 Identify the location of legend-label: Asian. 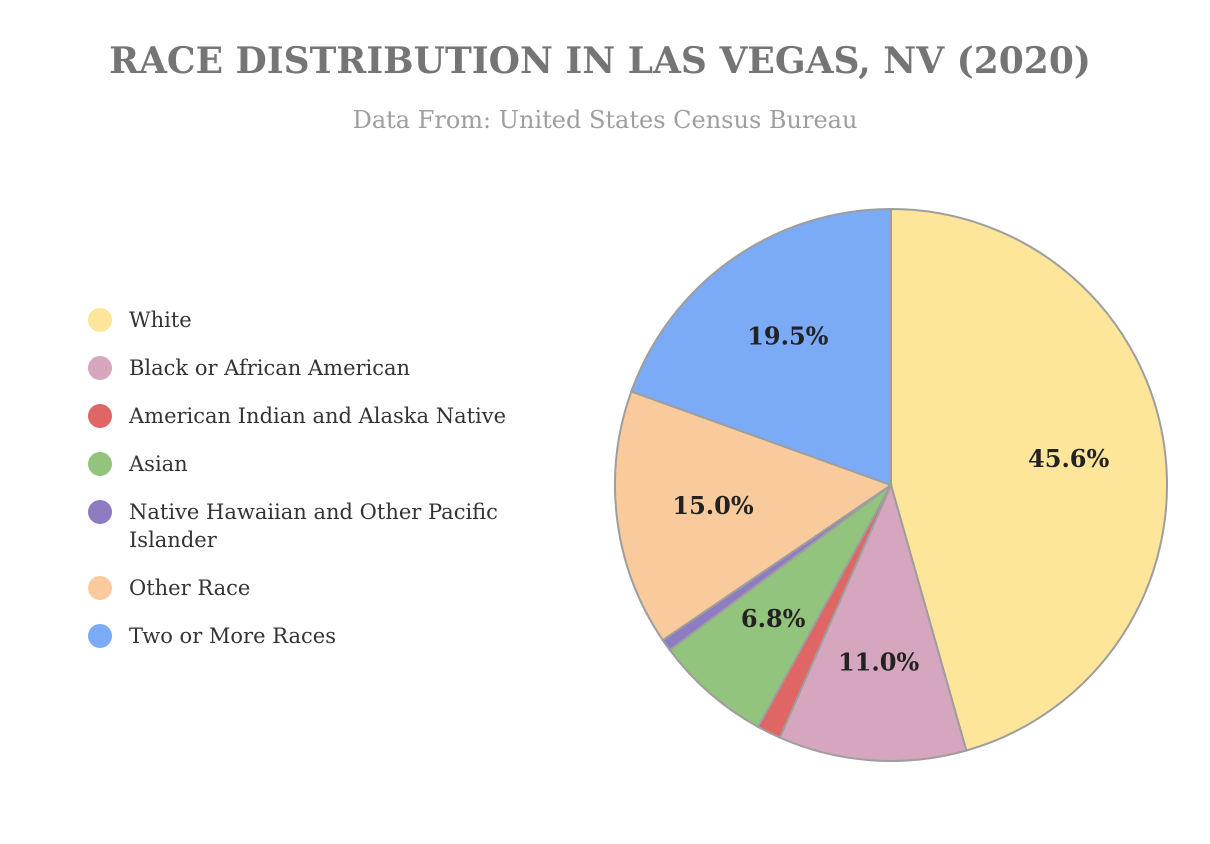
(158, 464).